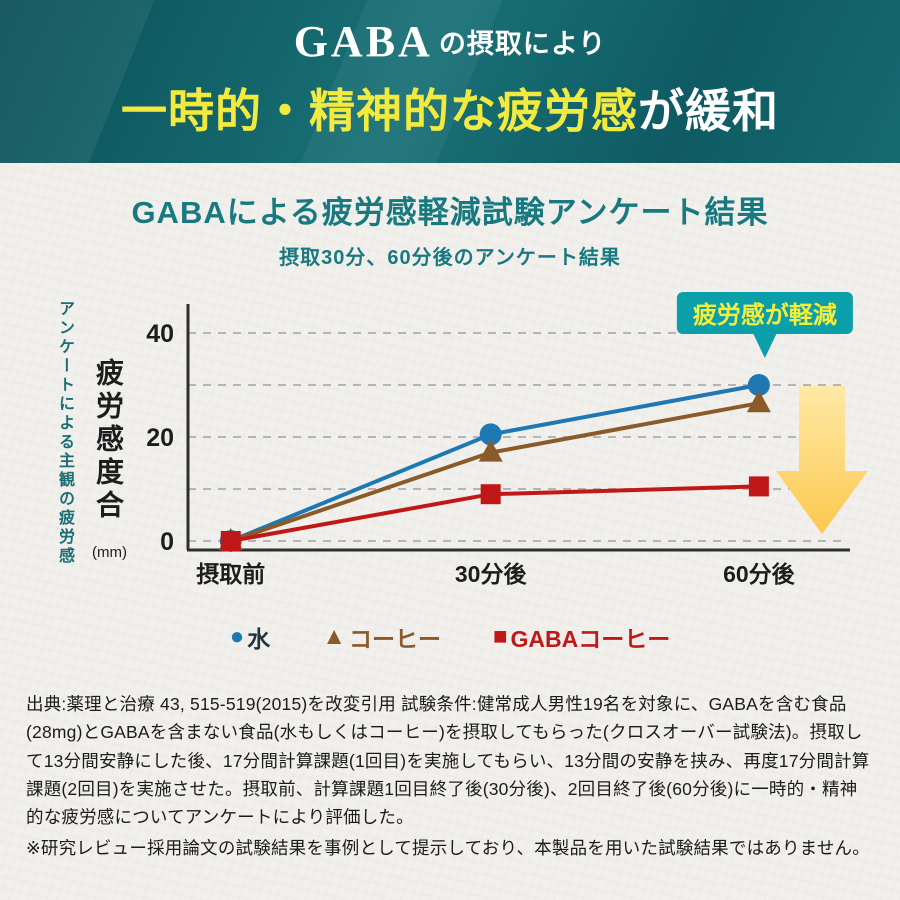 The width and height of the screenshot is (900, 900). I want to click on x-category-label: 60分後, so click(759, 574).